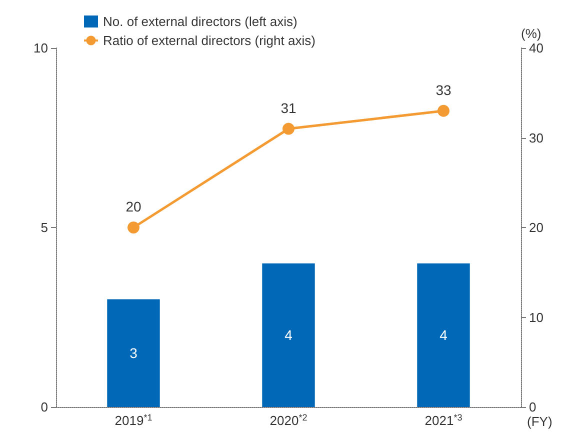 This screenshot has height=441, width=577. I want to click on legend-label: Ratio of external directors (right axis), so click(209, 40).